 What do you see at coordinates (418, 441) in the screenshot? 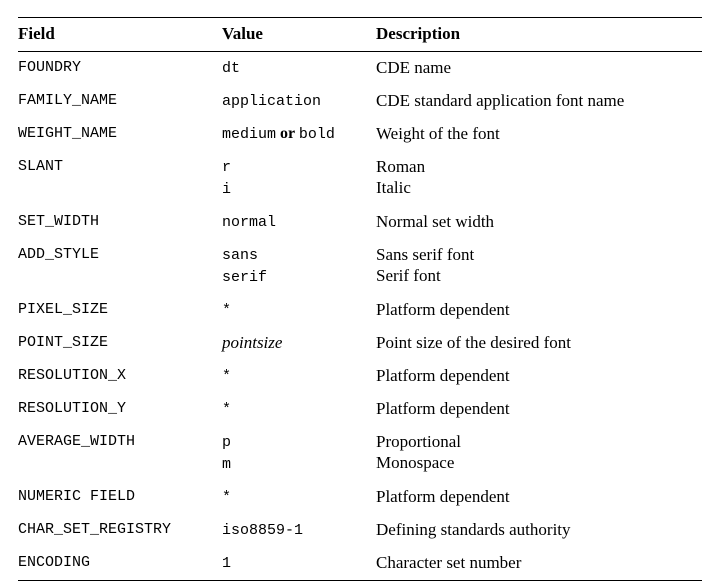
I see `description-line: Proportional` at bounding box center [418, 441].